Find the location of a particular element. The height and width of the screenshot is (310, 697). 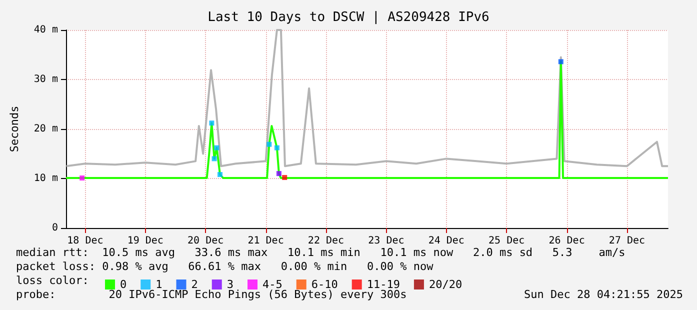

text: packet loss: 0.98 % avg 66.61 % max 0.00 % min 0.00 % now is located at coordinates (225, 266).